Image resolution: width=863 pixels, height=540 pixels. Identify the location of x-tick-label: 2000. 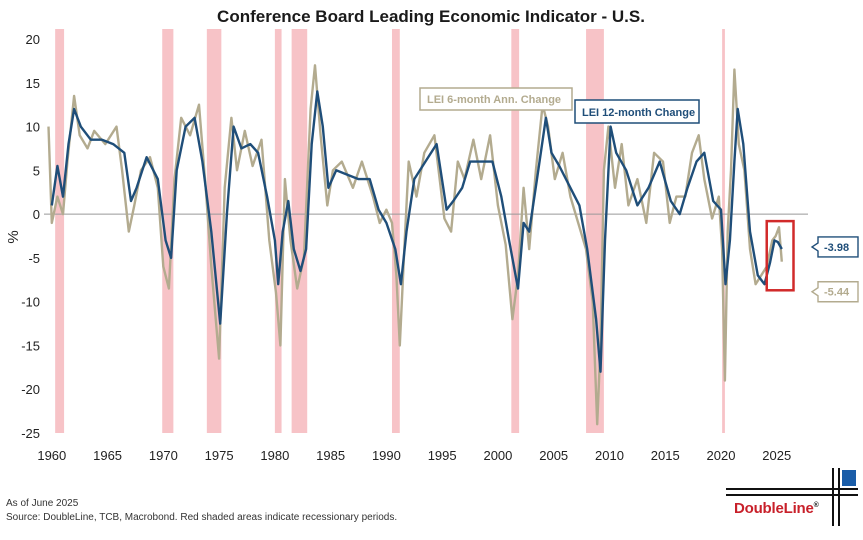
(497, 455).